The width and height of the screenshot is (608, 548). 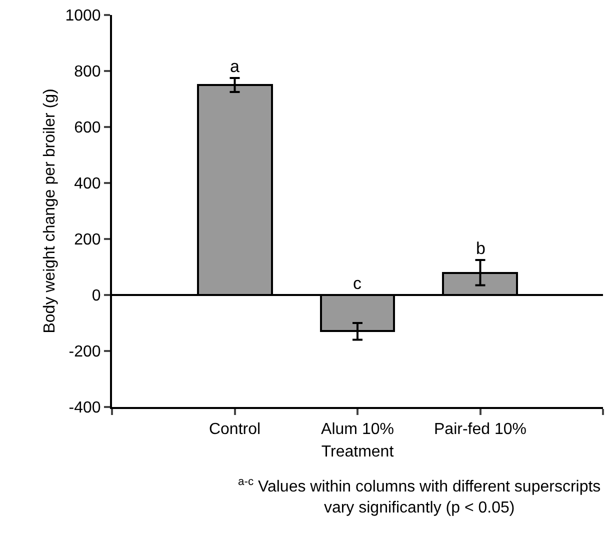 I want to click on y-tick-label: -400, so click(x=84, y=408).